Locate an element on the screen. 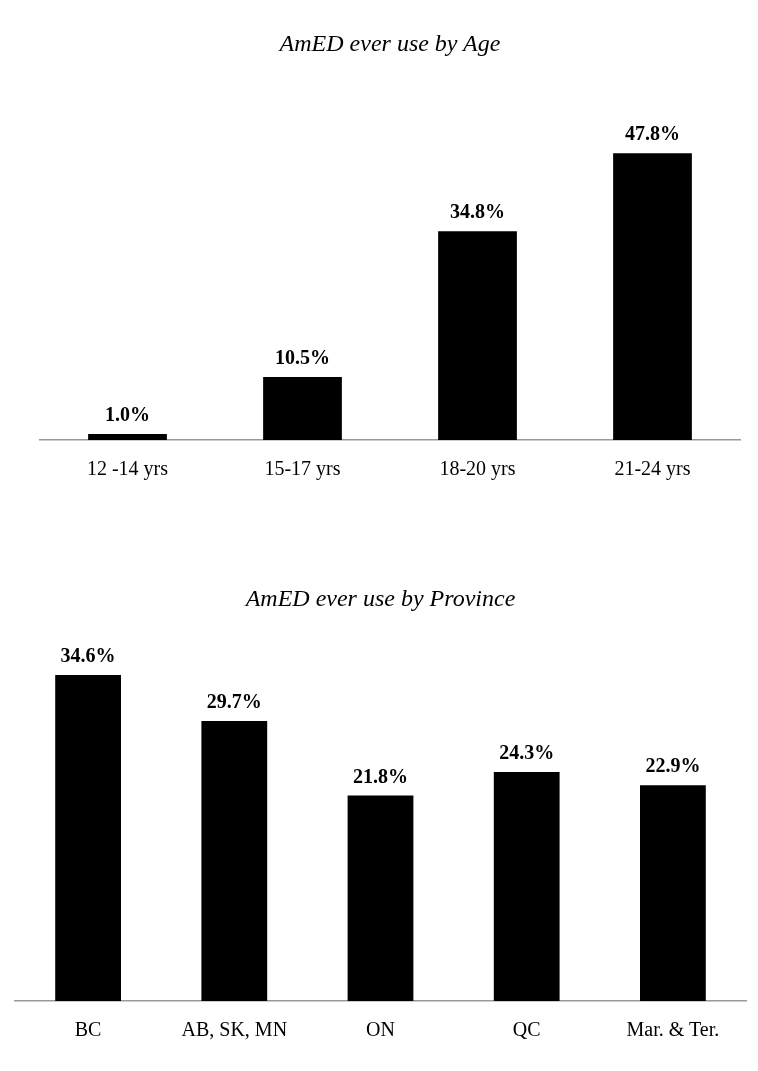 The image size is (758, 1071). x-tick-label: 12 -14 yrs is located at coordinates (127, 469).